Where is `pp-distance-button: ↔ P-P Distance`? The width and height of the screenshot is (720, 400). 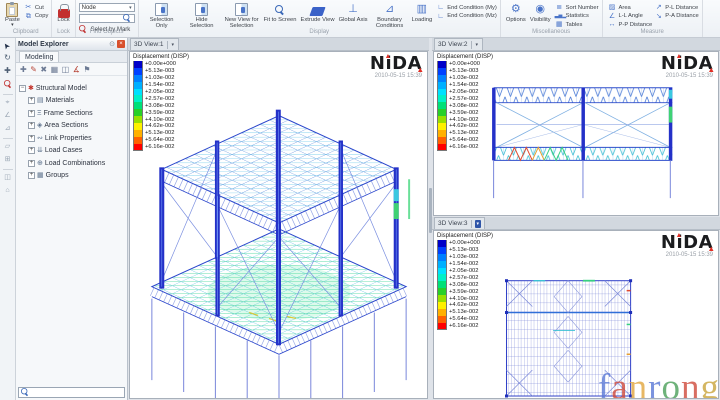
pp-distance-button: ↔ P-P Distance is located at coordinates (630, 24).